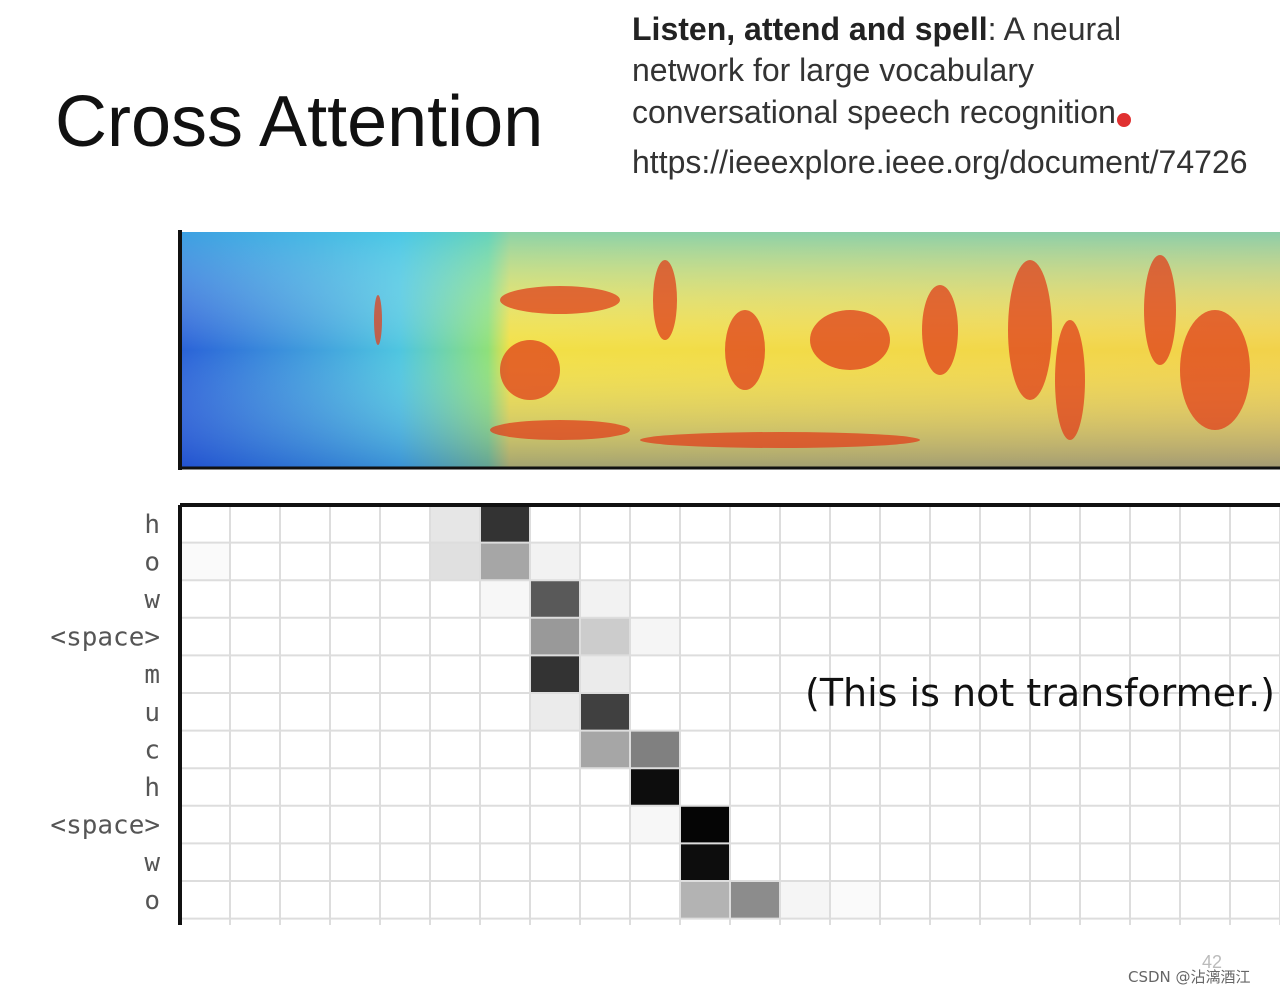 Image resolution: width=1280 pixels, height=999 pixels. What do you see at coordinates (105, 638) in the screenshot?
I see `row-label: <space>` at bounding box center [105, 638].